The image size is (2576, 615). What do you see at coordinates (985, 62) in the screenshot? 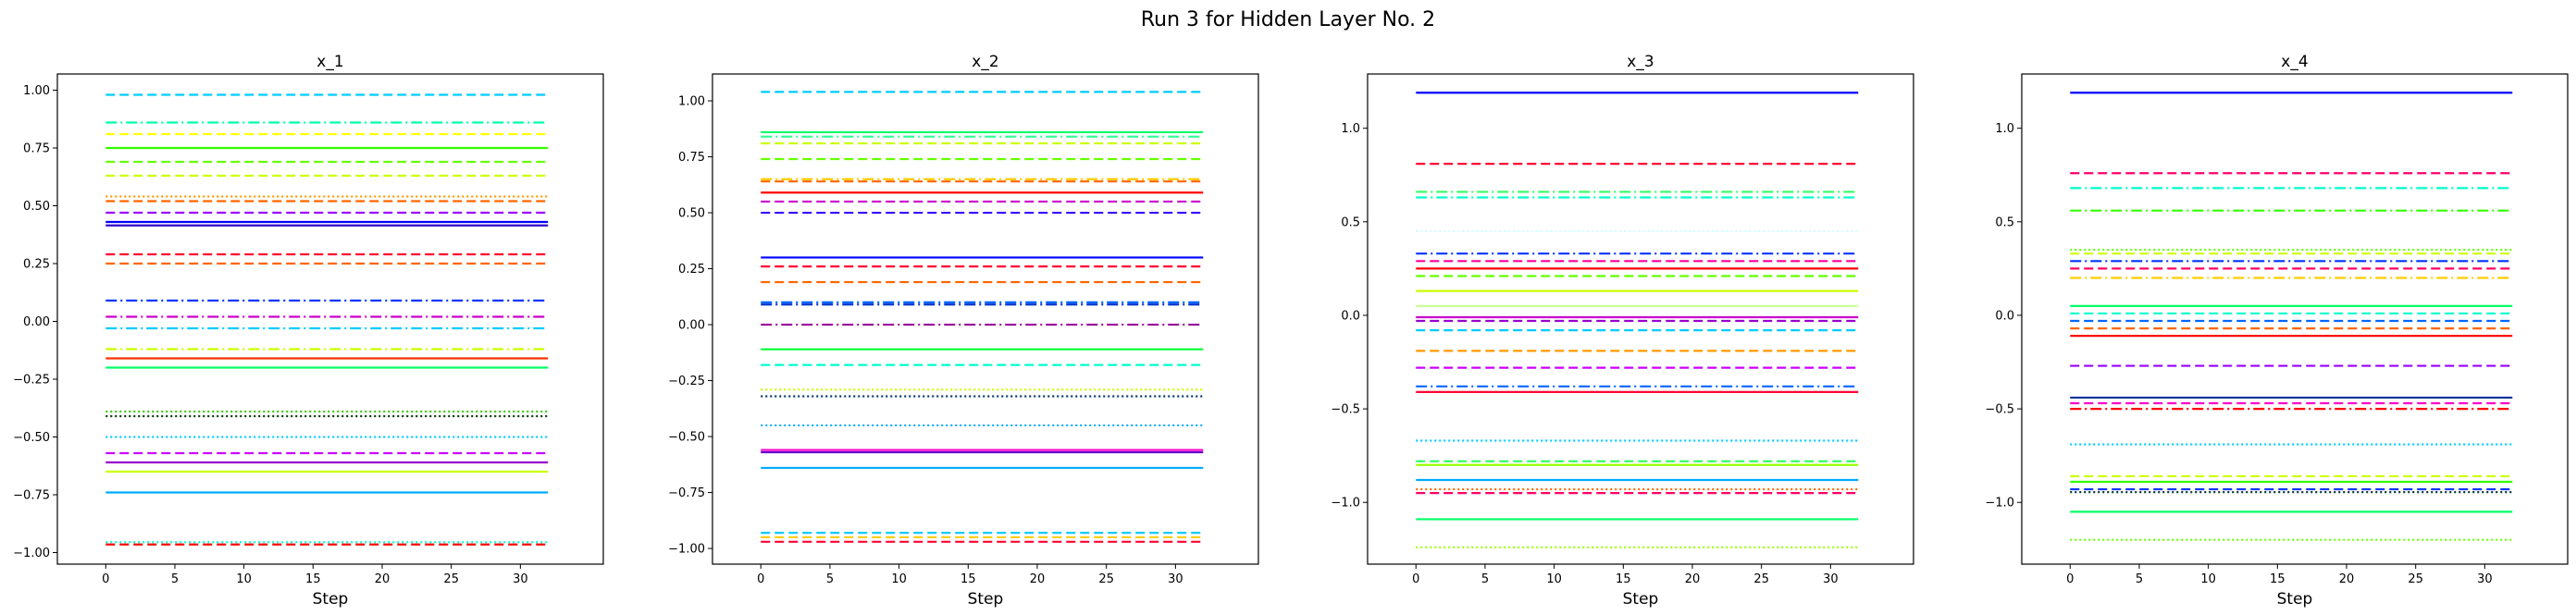
I see `subplot-title: x_2` at bounding box center [985, 62].